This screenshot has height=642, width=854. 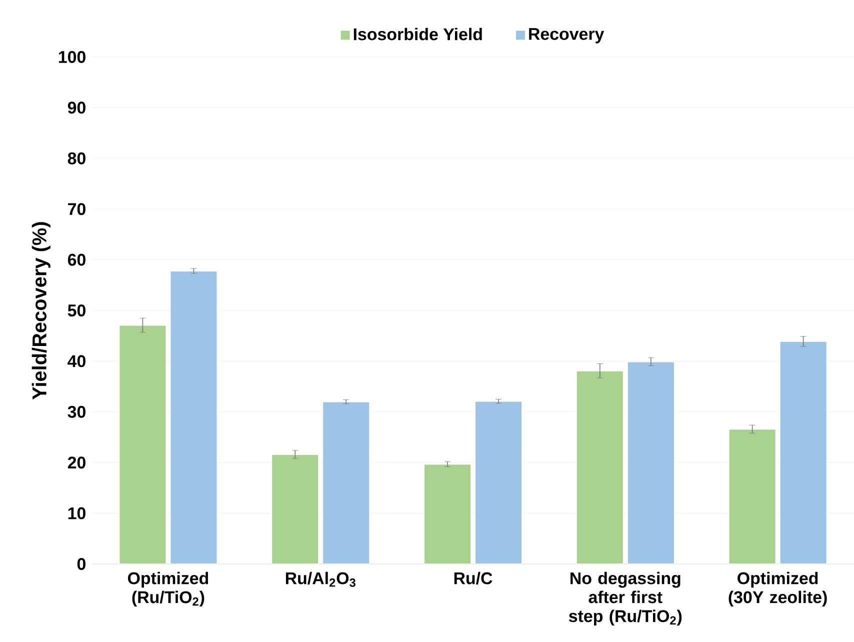 What do you see at coordinates (418, 34) in the screenshot?
I see `legend-label: Isosorbide Yield` at bounding box center [418, 34].